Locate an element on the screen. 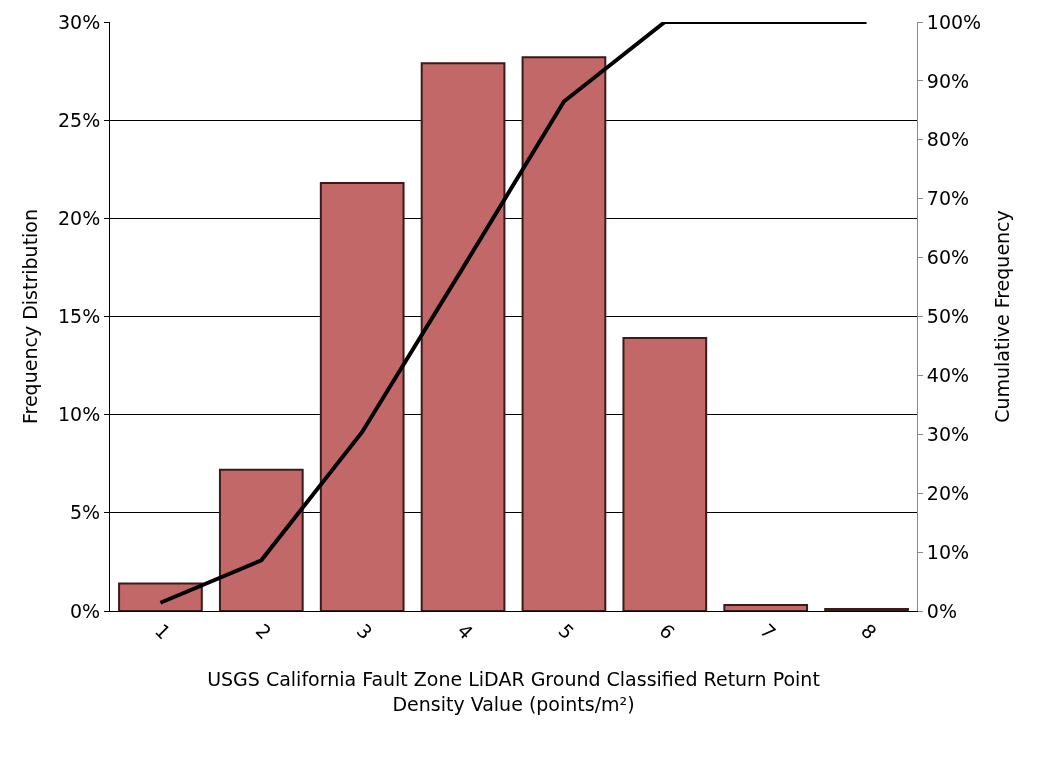 The height and width of the screenshot is (761, 1057). y2-tick-label: 60% is located at coordinates (948, 257).